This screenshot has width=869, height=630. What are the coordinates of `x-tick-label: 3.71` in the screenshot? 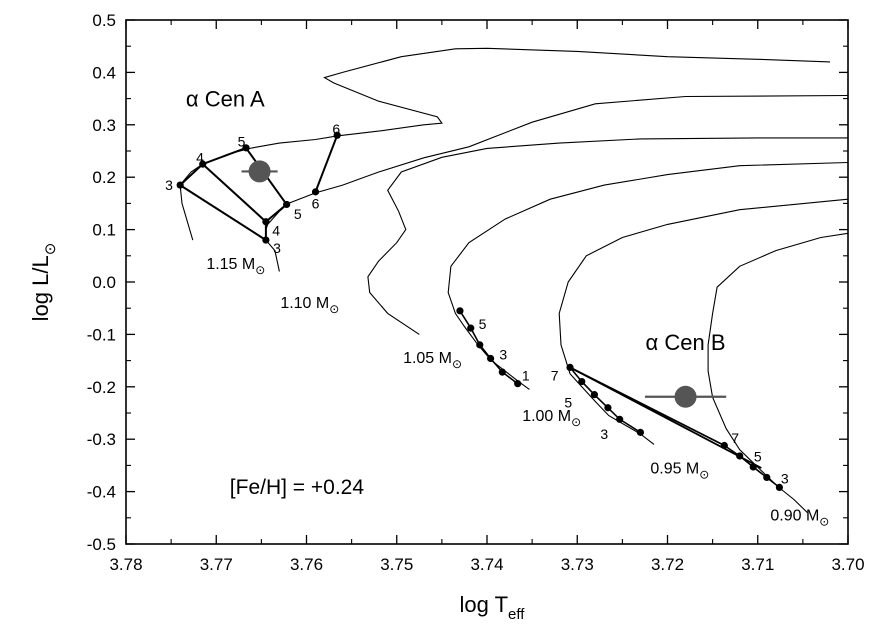 It's located at (757, 564).